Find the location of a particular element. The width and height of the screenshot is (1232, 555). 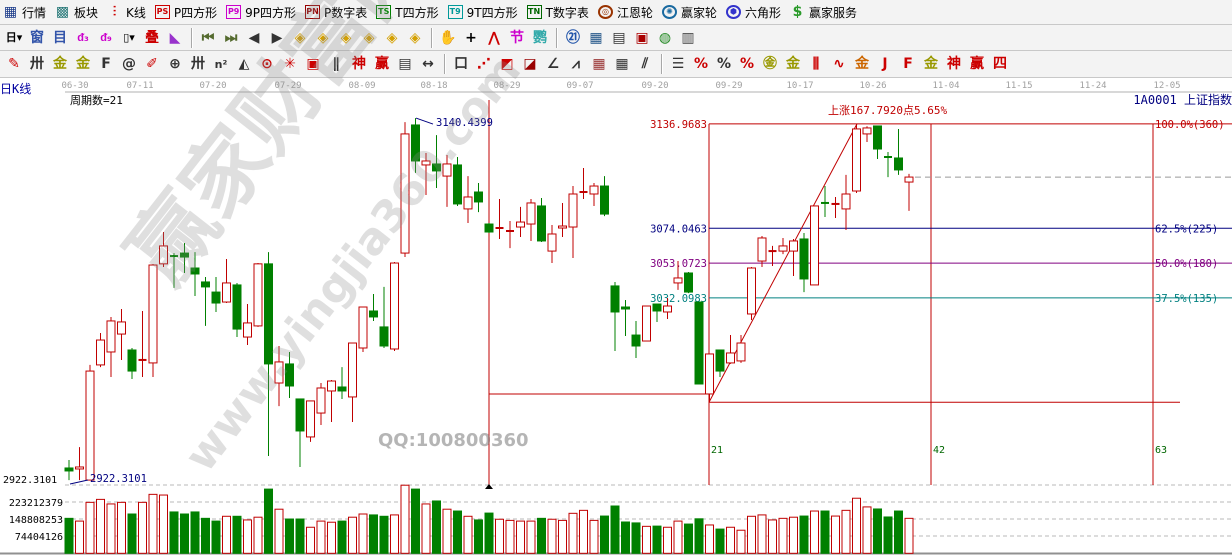

fibonacci-icon: F is located at coordinates (106, 64).